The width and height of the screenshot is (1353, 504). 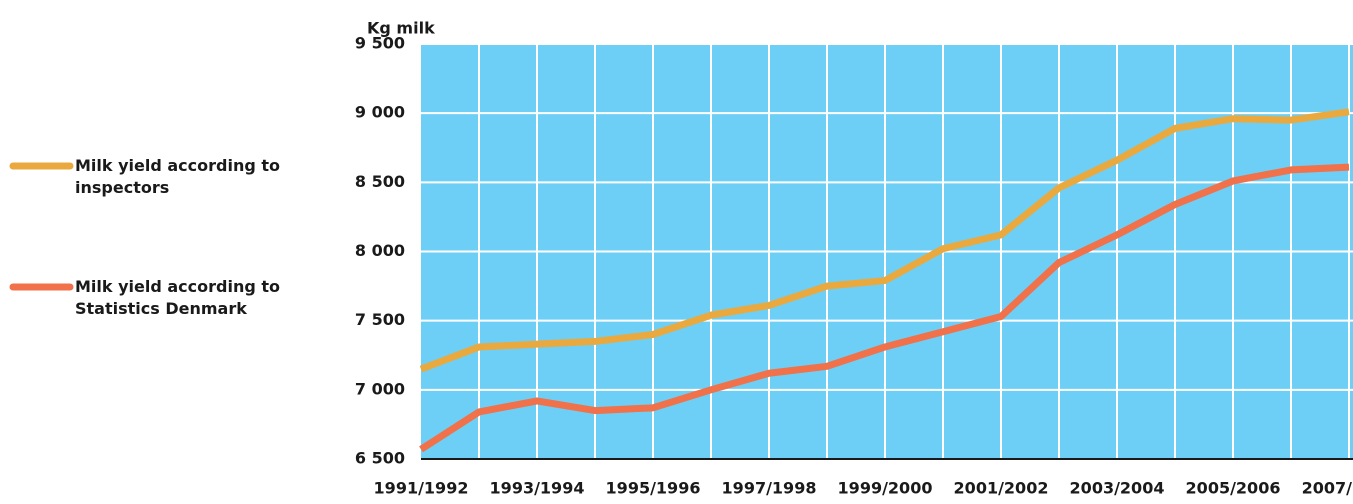 What do you see at coordinates (421, 488) in the screenshot?
I see `x-tick-label: 1991/1992` at bounding box center [421, 488].